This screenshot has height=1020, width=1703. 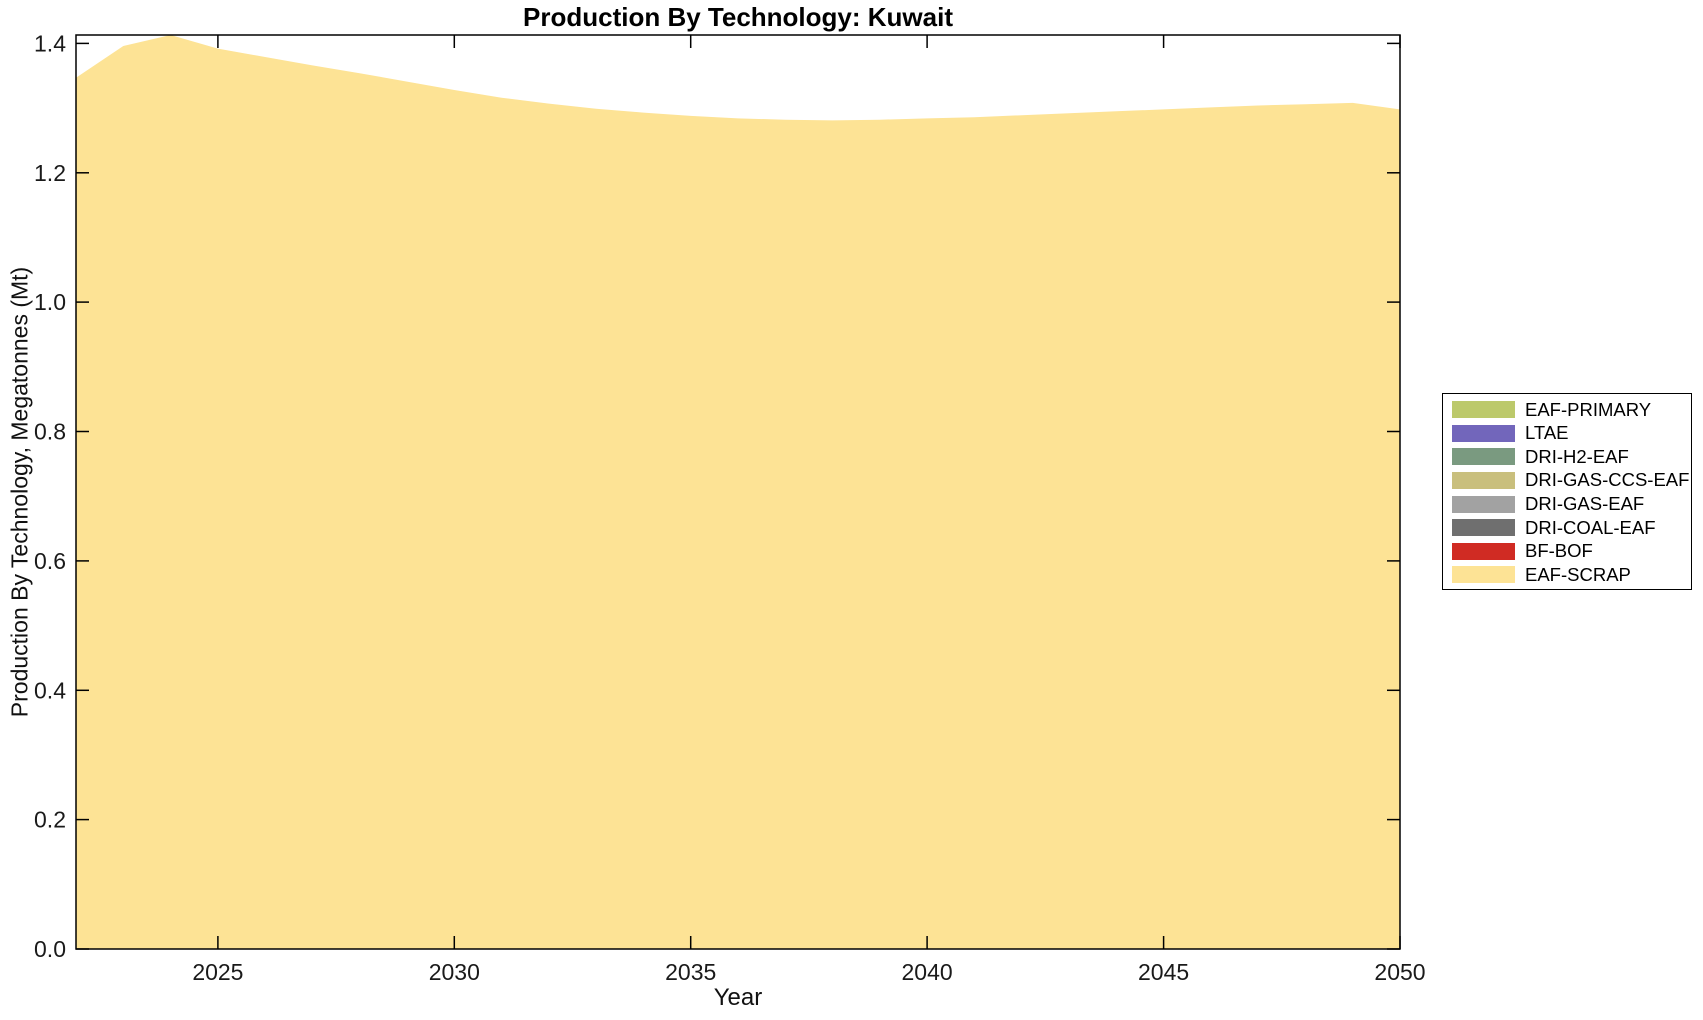 What do you see at coordinates (50, 820) in the screenshot?
I see `y-tick-label: 0.2` at bounding box center [50, 820].